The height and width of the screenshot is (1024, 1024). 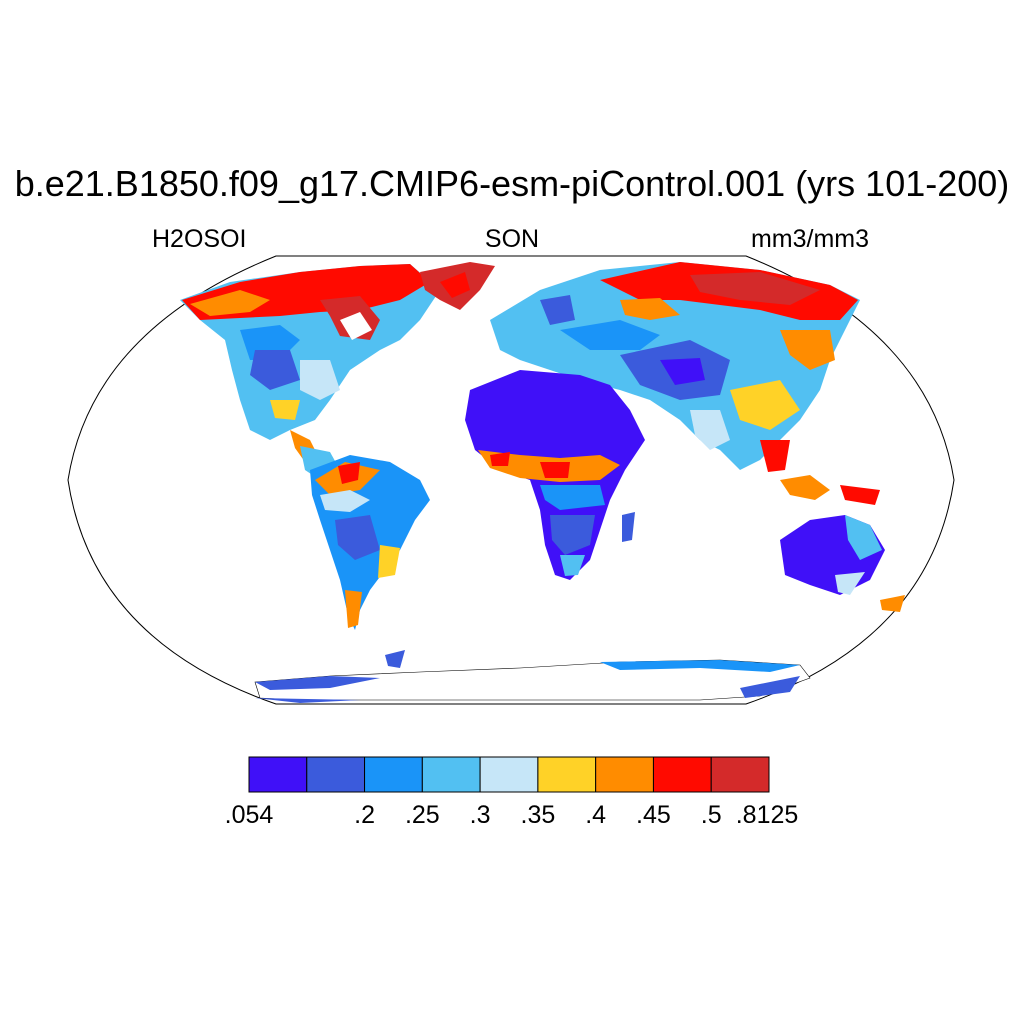 What do you see at coordinates (675, 367) in the screenshot?
I see `eurasia` at bounding box center [675, 367].